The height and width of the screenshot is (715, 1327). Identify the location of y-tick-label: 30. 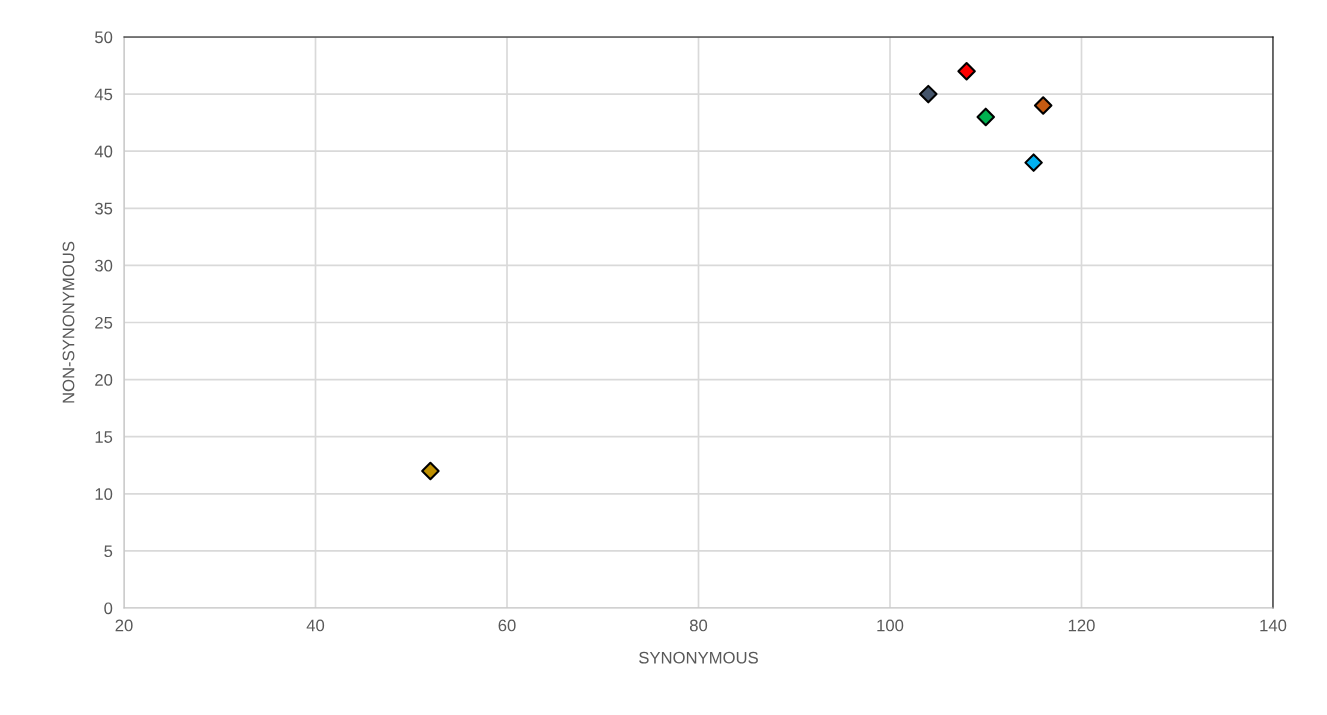
(103, 265).